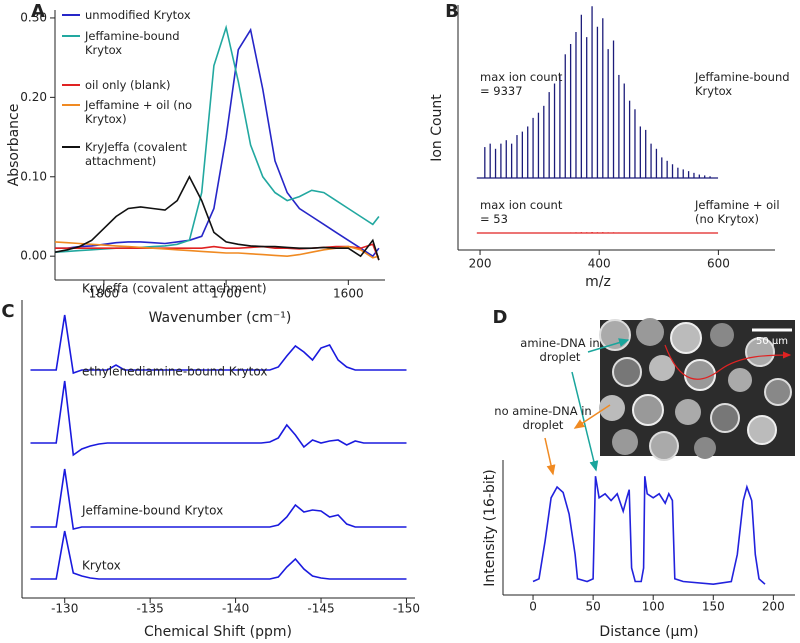 Image resolution: width=800 pixels, height=643 pixels. Describe the element at coordinates (33, 97) in the screenshot. I see `y-tick-label: 0.20` at that location.